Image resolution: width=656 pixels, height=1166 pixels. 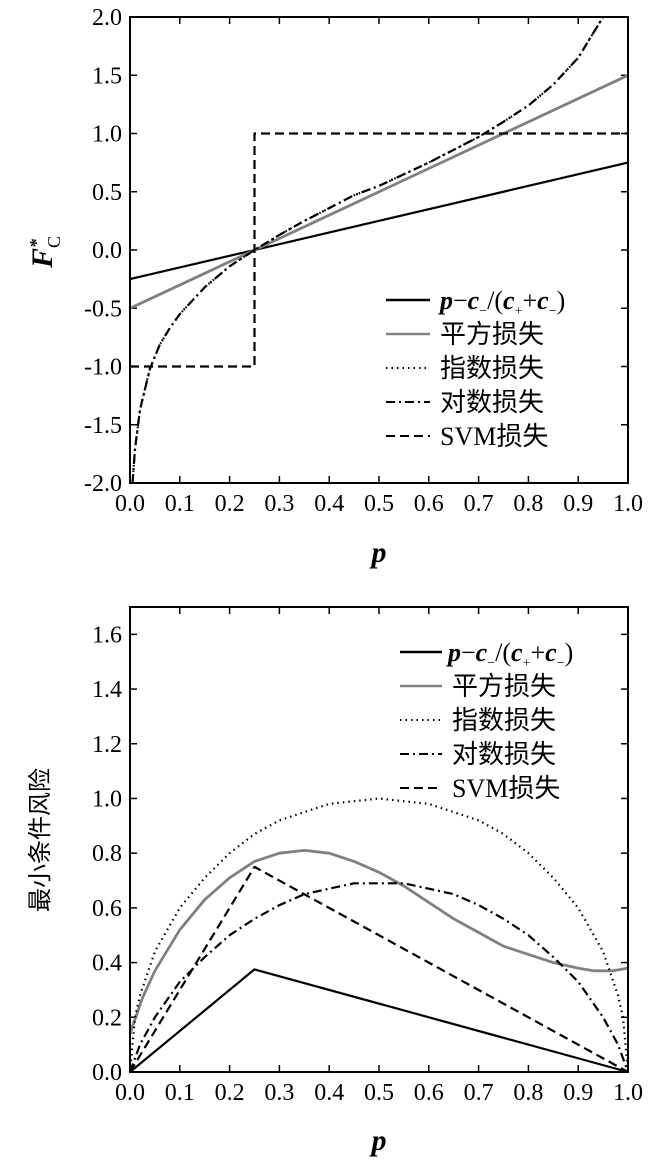 I want to click on chart-bottom-y-axis-title: 最小条件风险, so click(x=40, y=840).